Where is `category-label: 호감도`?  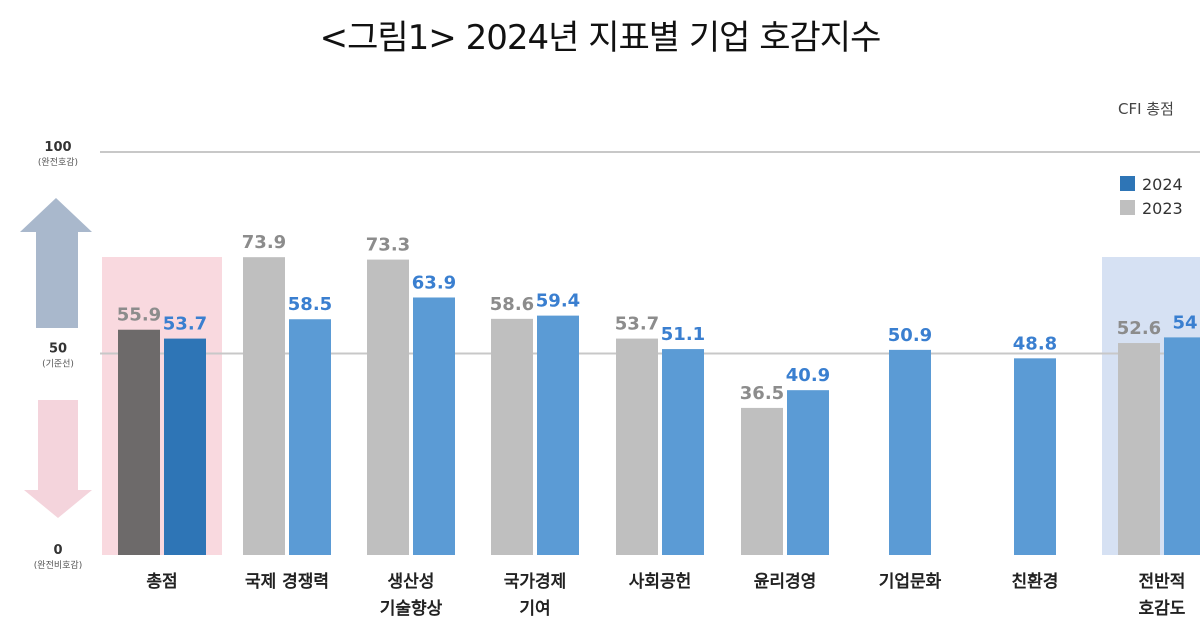
category-label: 호감도 is located at coordinates (1162, 609).